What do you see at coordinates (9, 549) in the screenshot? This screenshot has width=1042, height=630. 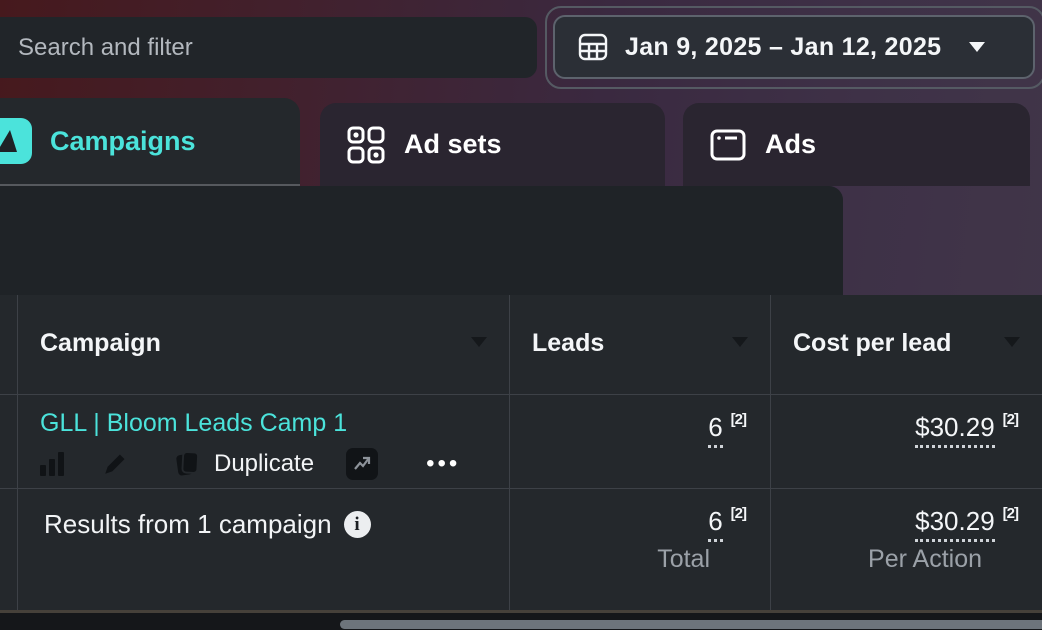 I see `summary-checkbox-cell` at bounding box center [9, 549].